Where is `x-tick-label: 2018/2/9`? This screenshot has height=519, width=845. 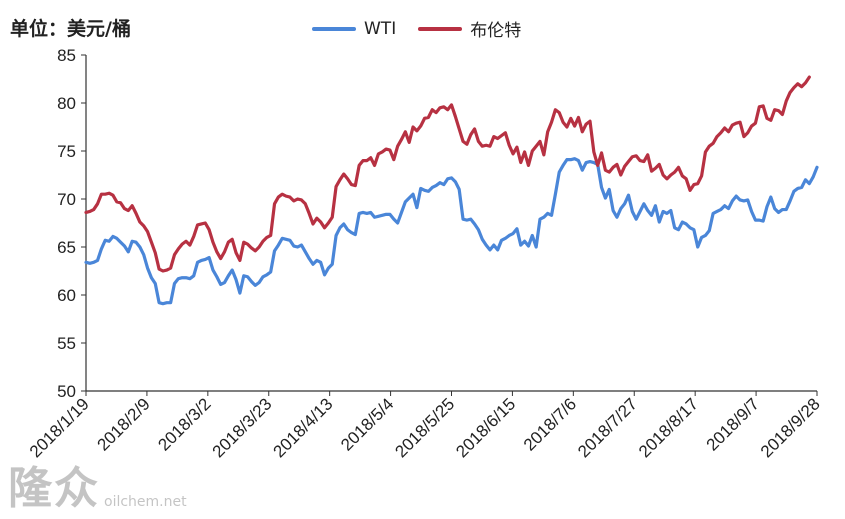
x-tick-label: 2018/2/9 is located at coordinates (124, 424).